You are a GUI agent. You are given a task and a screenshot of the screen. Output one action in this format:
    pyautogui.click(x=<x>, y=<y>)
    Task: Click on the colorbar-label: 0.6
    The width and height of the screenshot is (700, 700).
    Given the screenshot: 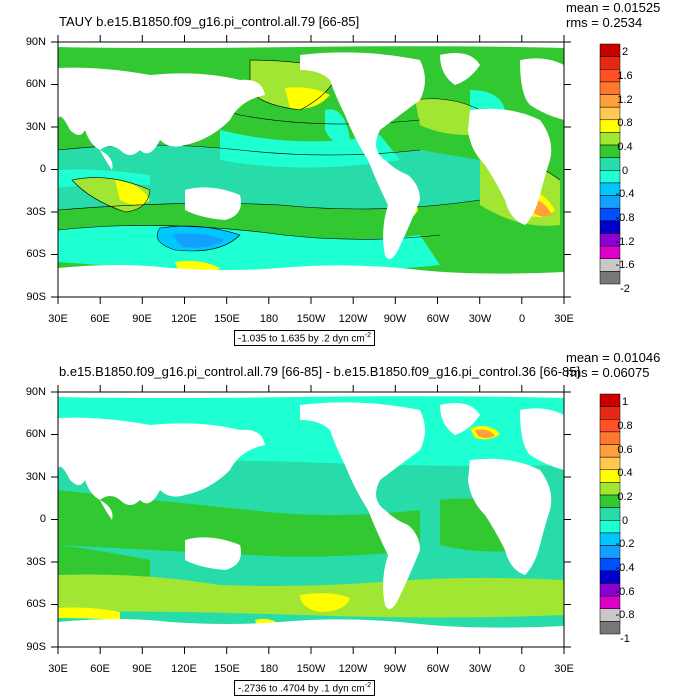 What is the action you would take?
    pyautogui.click(x=625, y=450)
    